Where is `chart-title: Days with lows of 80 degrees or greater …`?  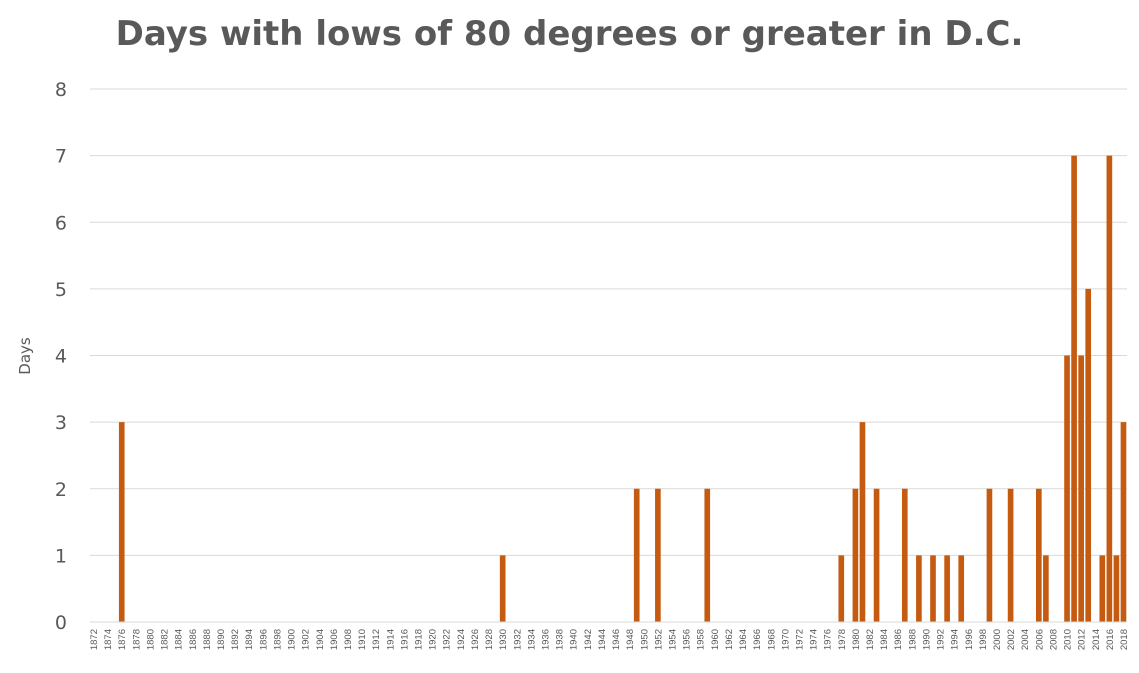 chart-title: Days with lows of 80 degrees or greater … is located at coordinates (569, 34).